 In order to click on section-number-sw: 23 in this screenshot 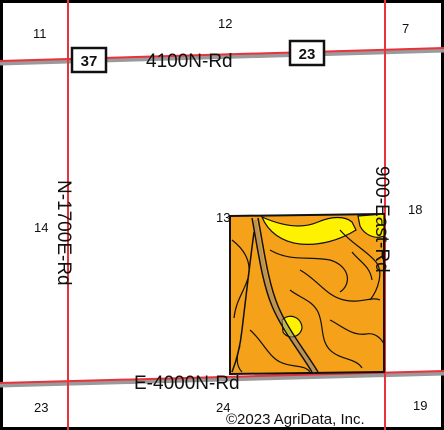, I will do `click(41, 407)`.